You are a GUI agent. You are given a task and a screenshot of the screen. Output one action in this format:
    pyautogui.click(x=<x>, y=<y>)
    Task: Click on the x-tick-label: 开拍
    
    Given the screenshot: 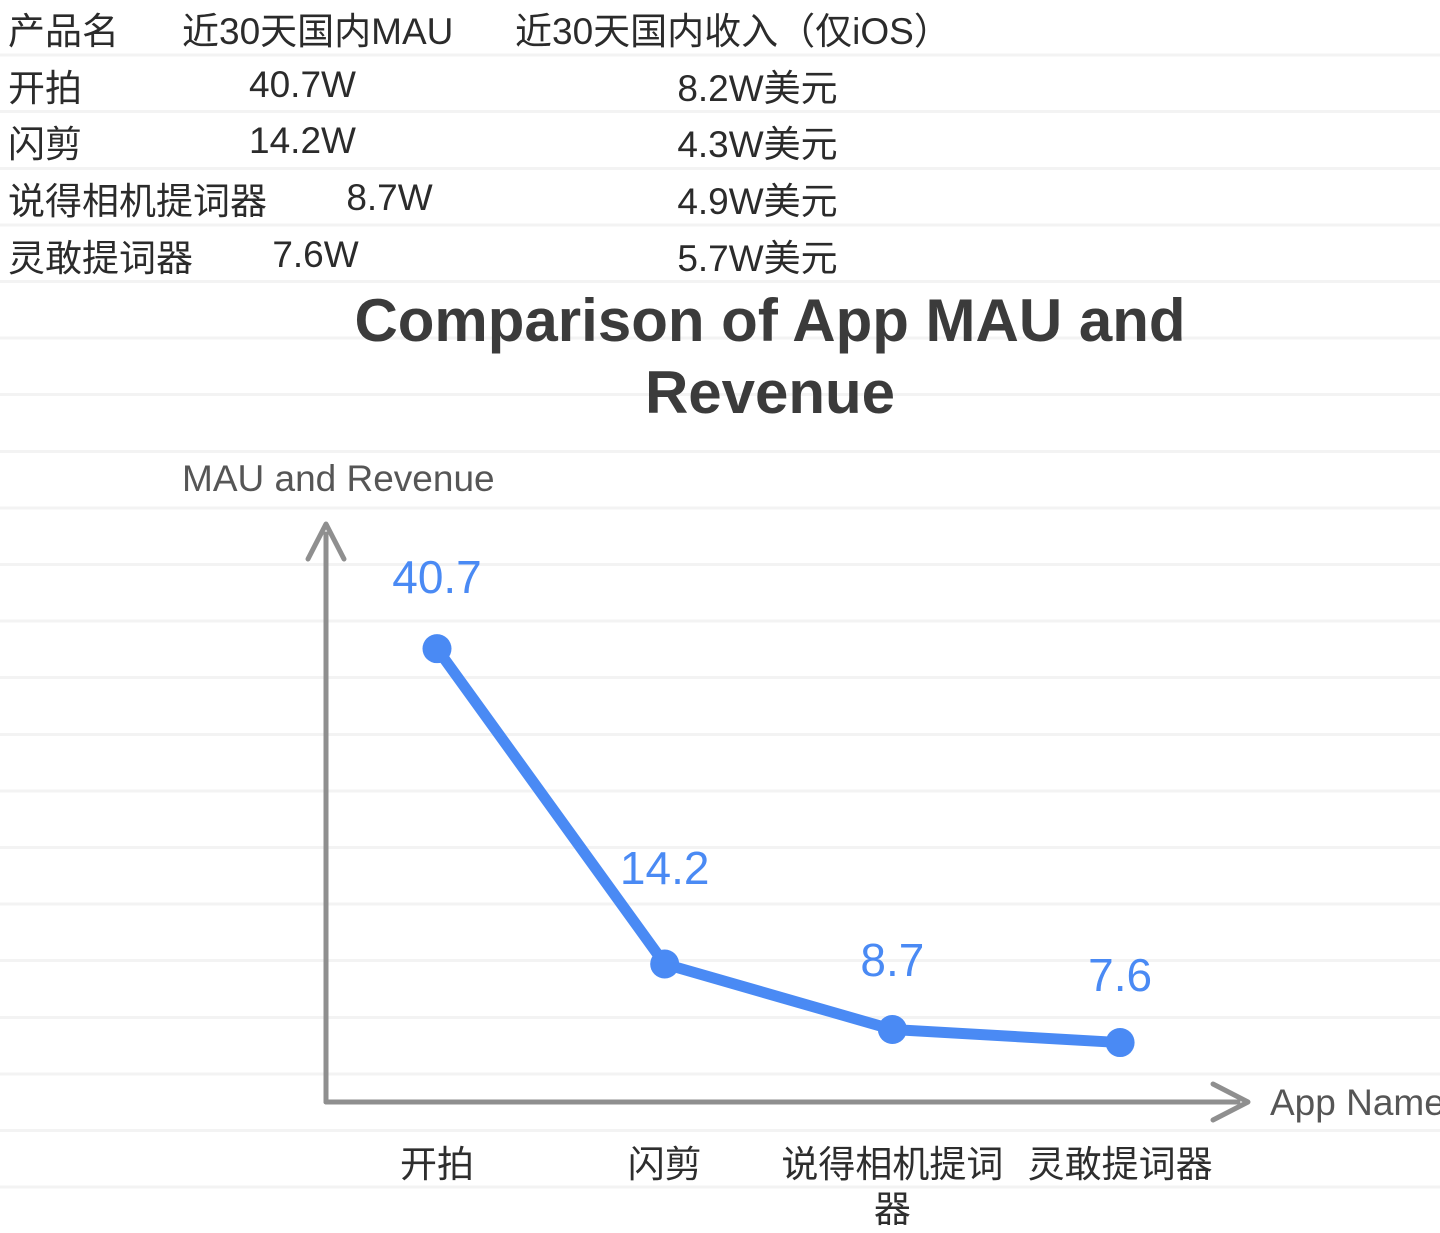 What is the action you would take?
    pyautogui.click(x=437, y=1164)
    